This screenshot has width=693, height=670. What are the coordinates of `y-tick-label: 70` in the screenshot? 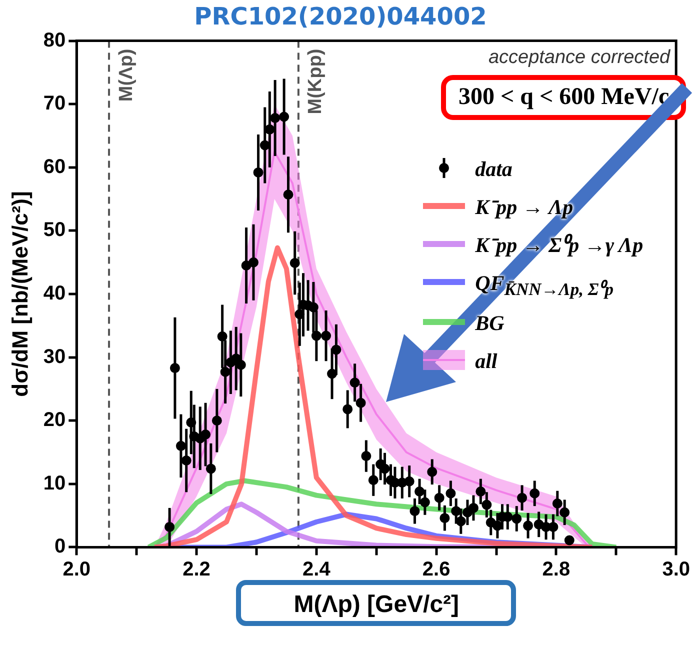 It's located at (54, 103).